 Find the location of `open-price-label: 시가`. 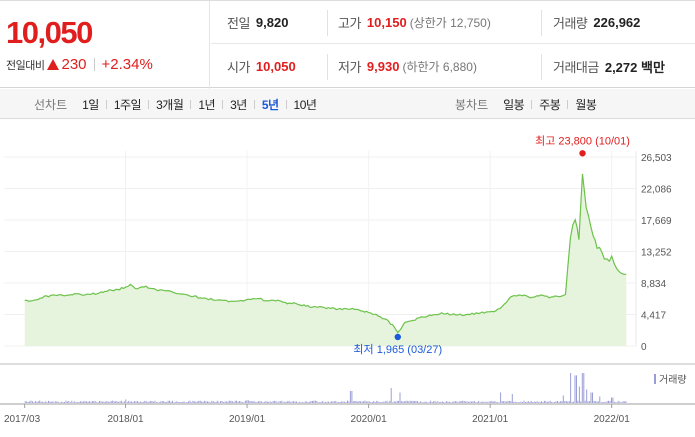

open-price-label: 시가 is located at coordinates (238, 67).